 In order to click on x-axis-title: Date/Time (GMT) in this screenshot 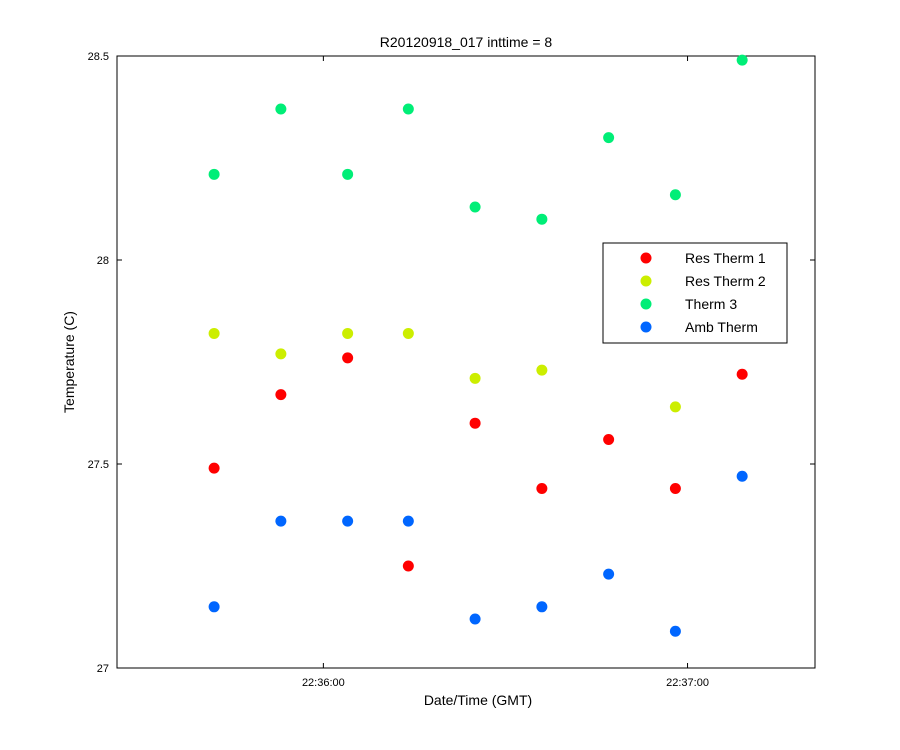, I will do `click(478, 700)`.